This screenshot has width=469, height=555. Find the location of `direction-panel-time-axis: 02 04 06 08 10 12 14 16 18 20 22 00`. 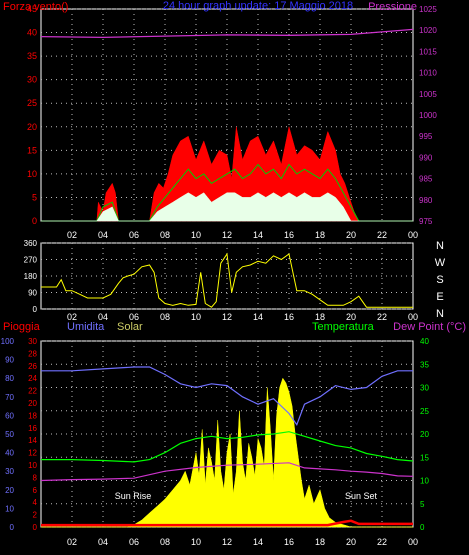

direction-panel-time-axis: 02 04 06 08 10 12 14 16 18 20 22 00 is located at coordinates (242, 317).